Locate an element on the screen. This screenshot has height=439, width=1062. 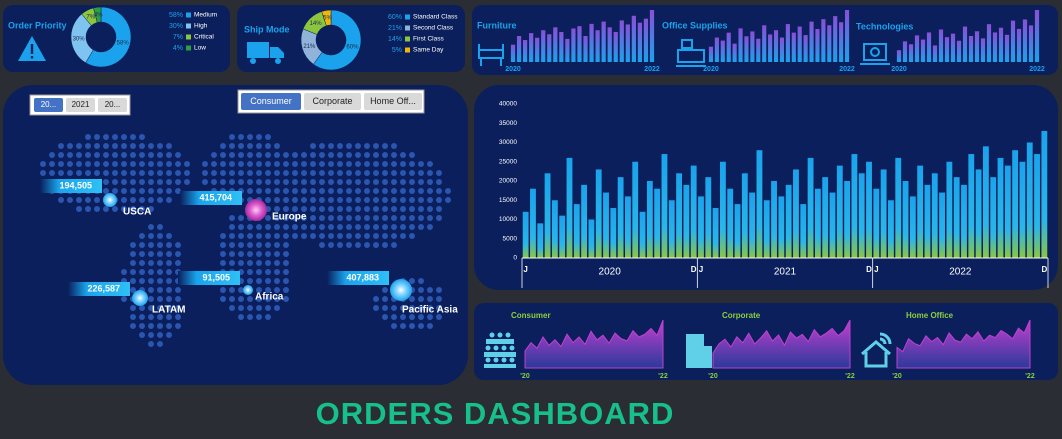
legend-label: High is located at coordinates (201, 26).